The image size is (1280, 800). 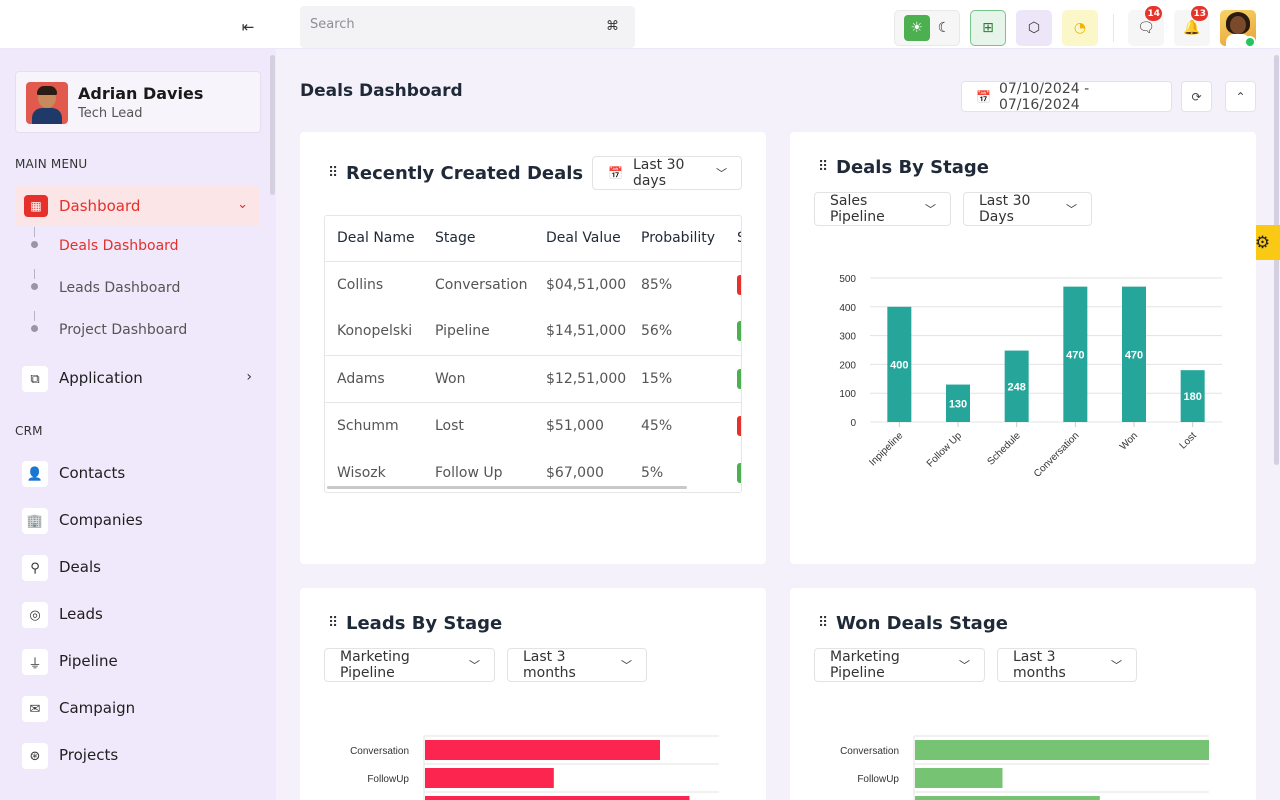 What do you see at coordinates (142, 474) in the screenshot?
I see `sidebar-item-contacts: 👤 Contacts` at bounding box center [142, 474].